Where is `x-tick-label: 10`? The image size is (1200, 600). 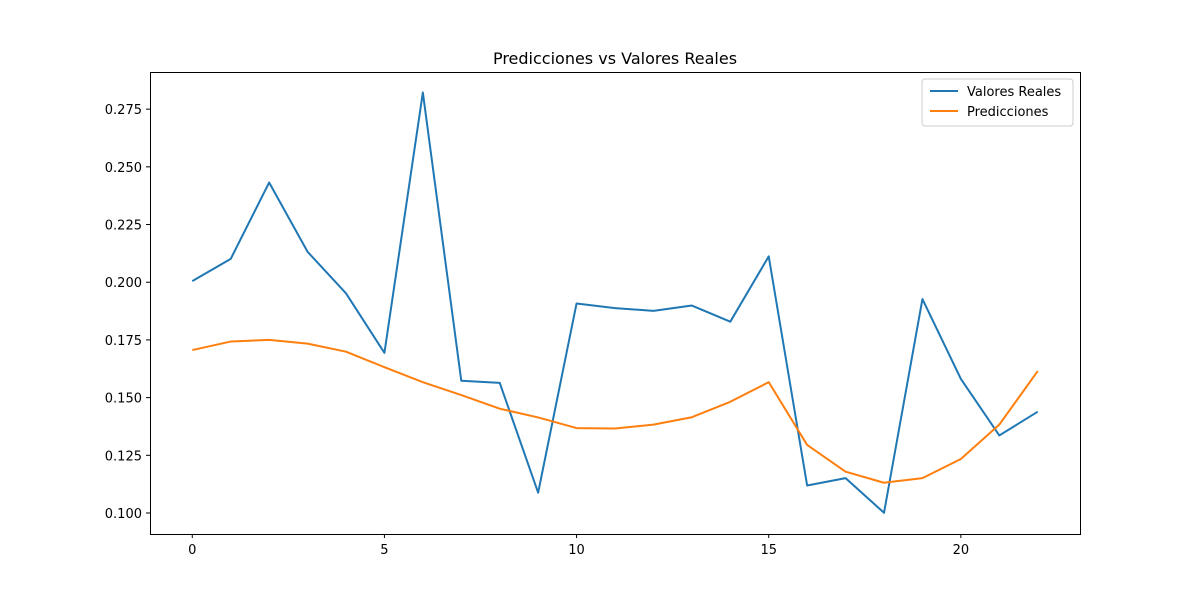 x-tick-label: 10 is located at coordinates (576, 550).